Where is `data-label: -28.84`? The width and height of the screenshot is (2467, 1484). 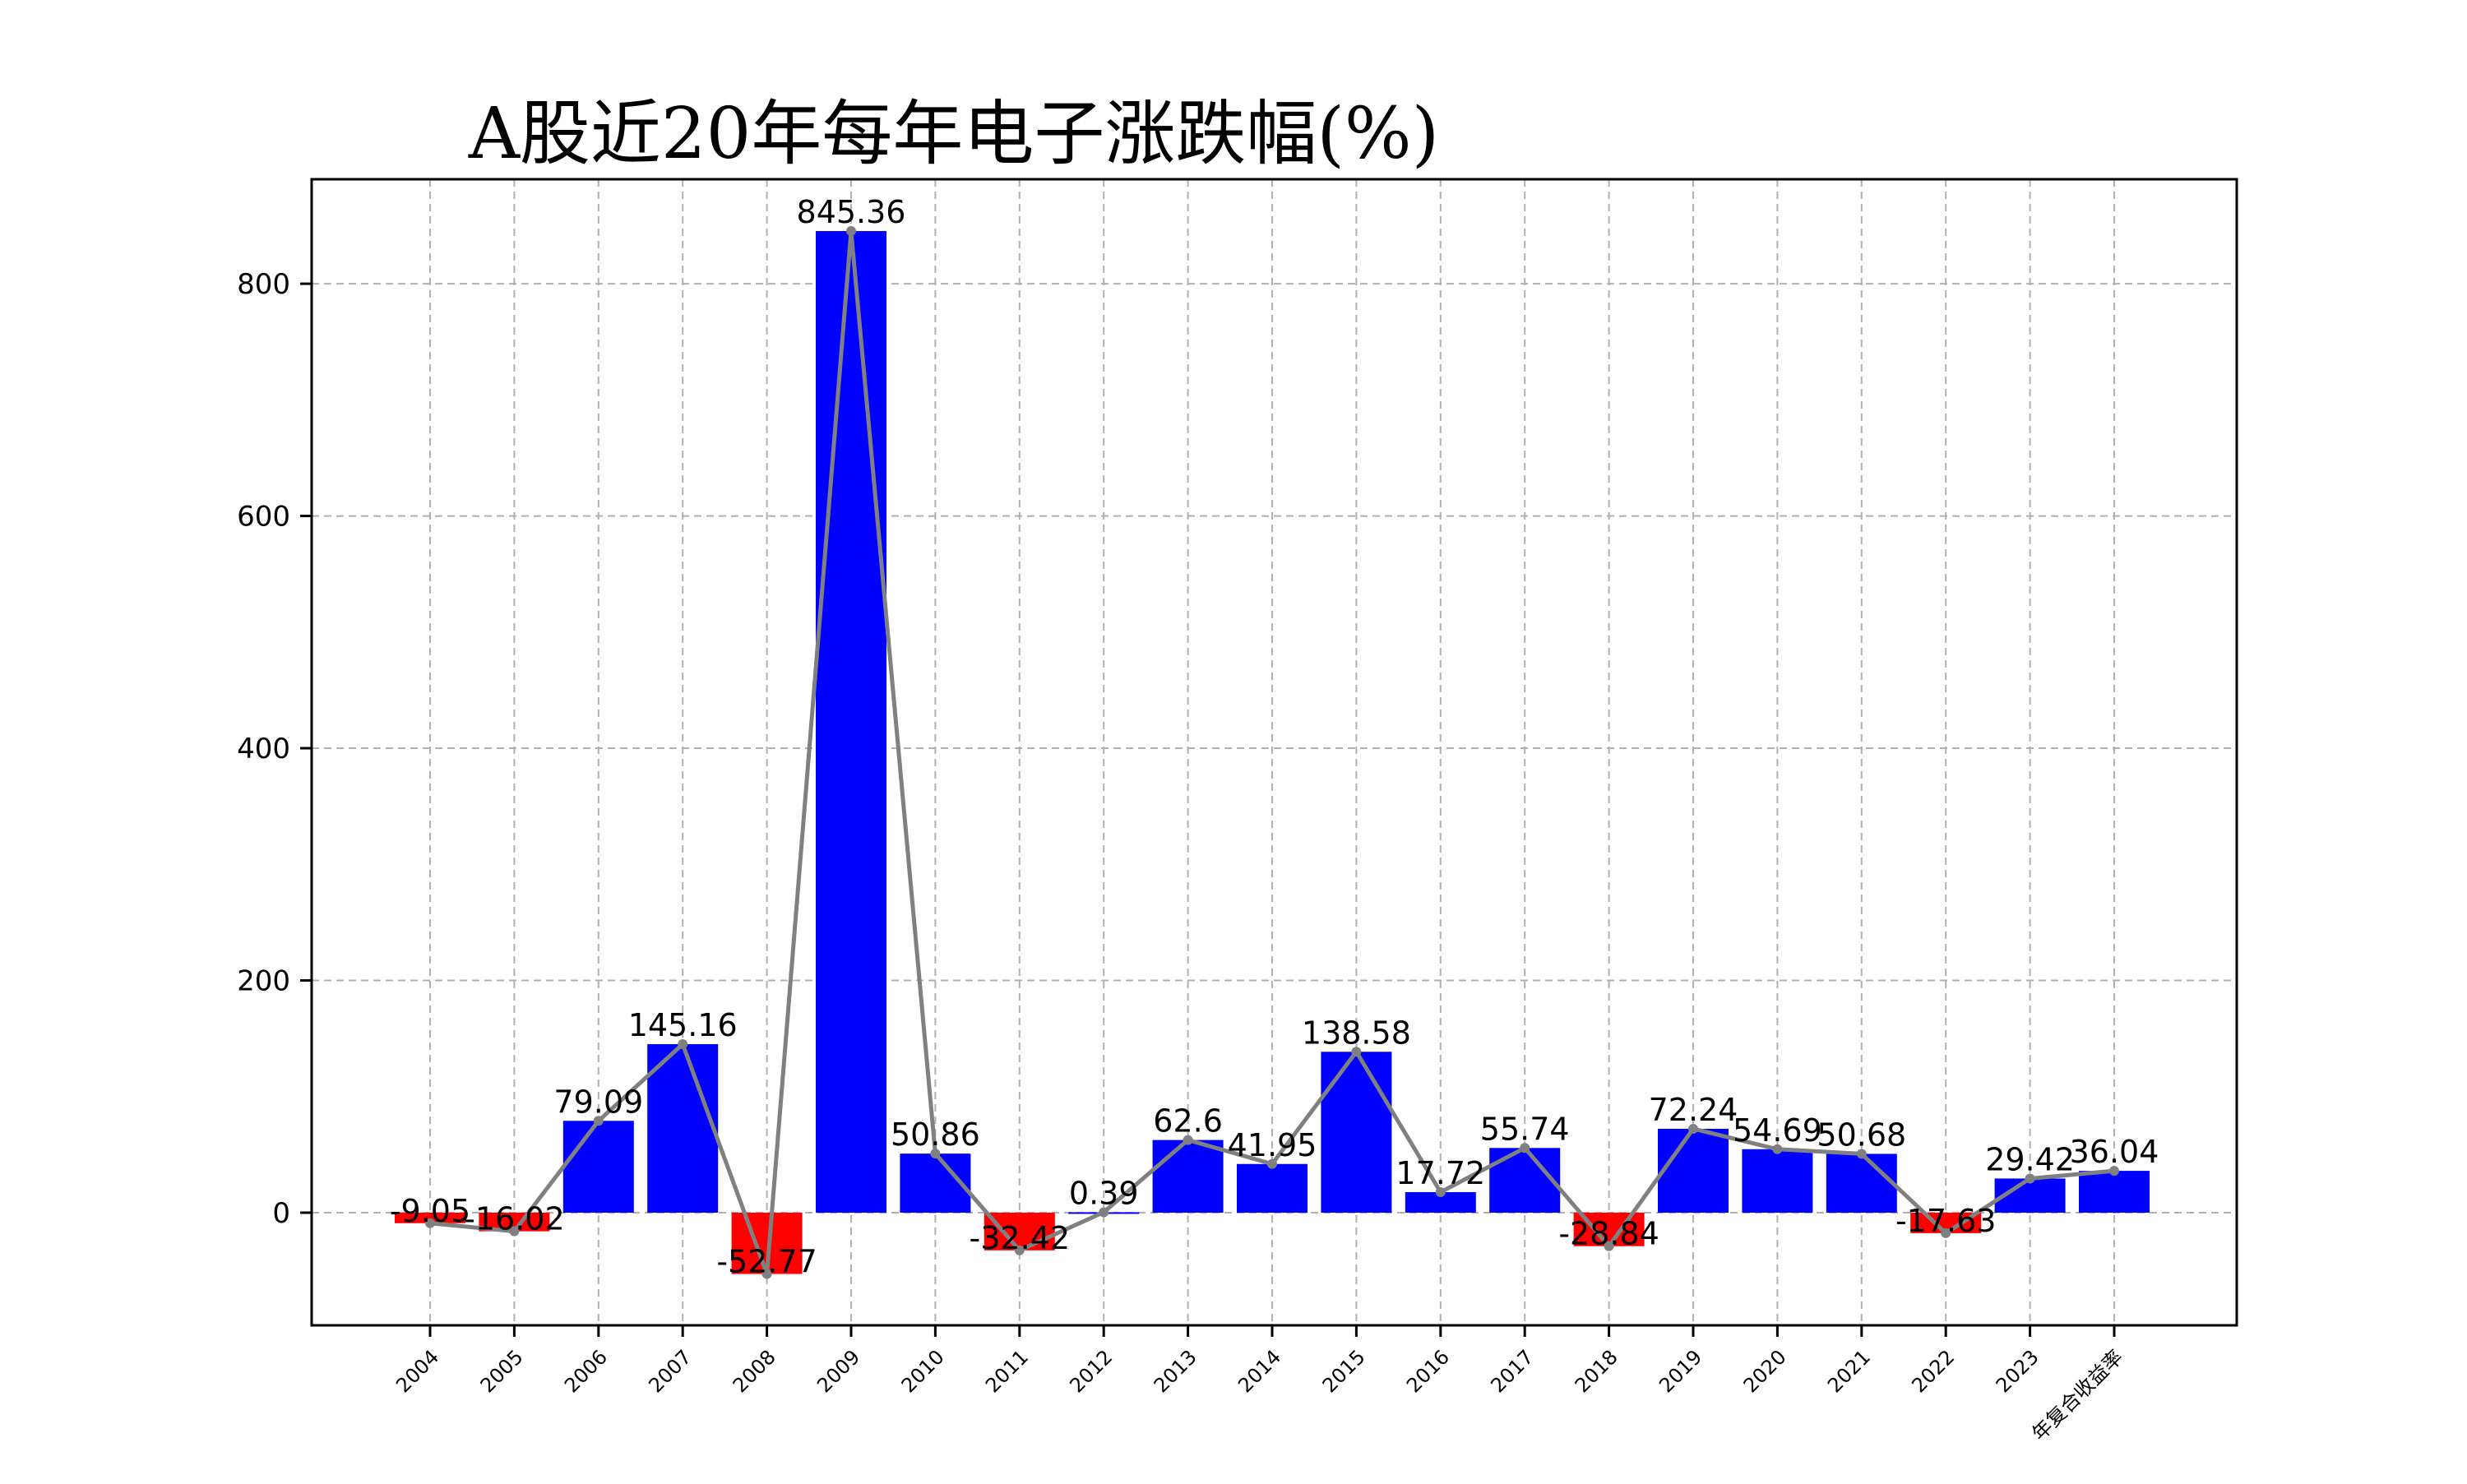 data-label: -28.84 is located at coordinates (1608, 1234).